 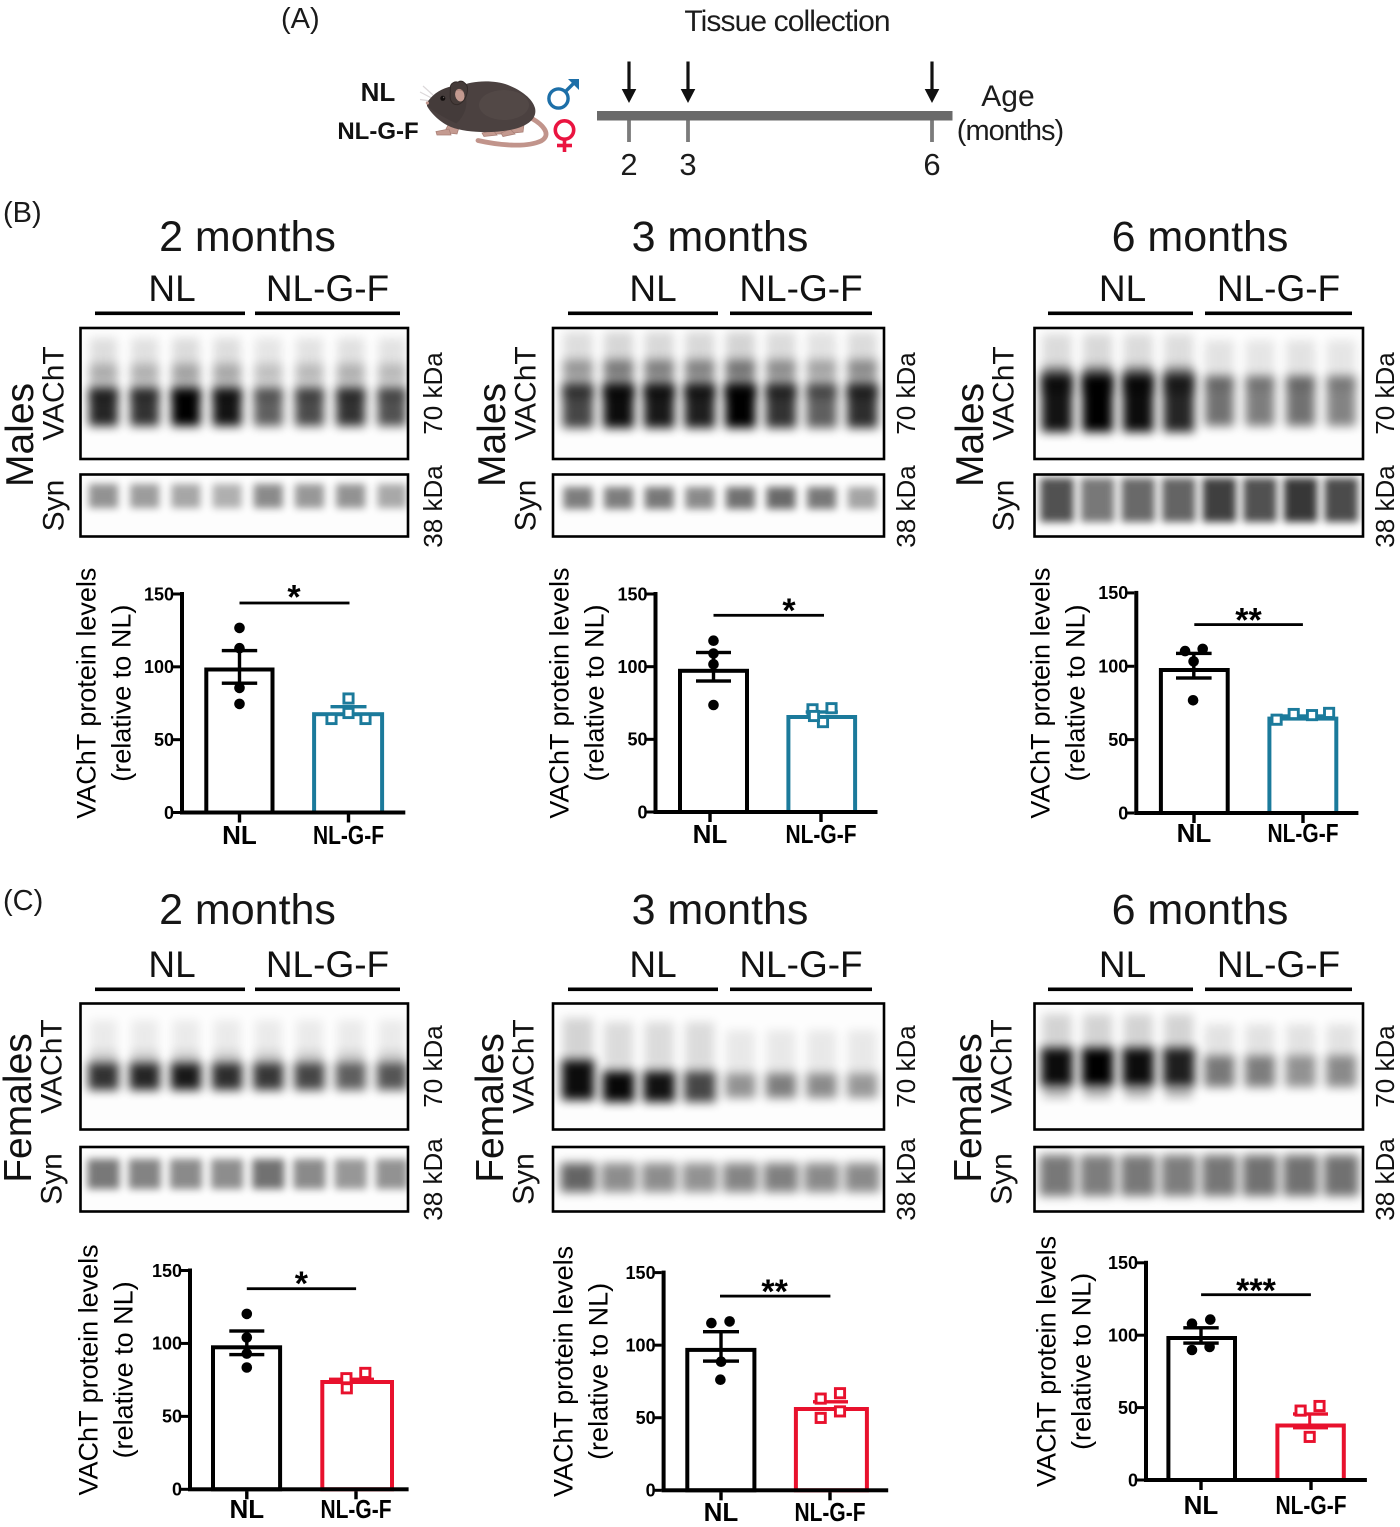 What do you see at coordinates (23, 901) in the screenshot?
I see `svg-text: (C)` at bounding box center [23, 901].